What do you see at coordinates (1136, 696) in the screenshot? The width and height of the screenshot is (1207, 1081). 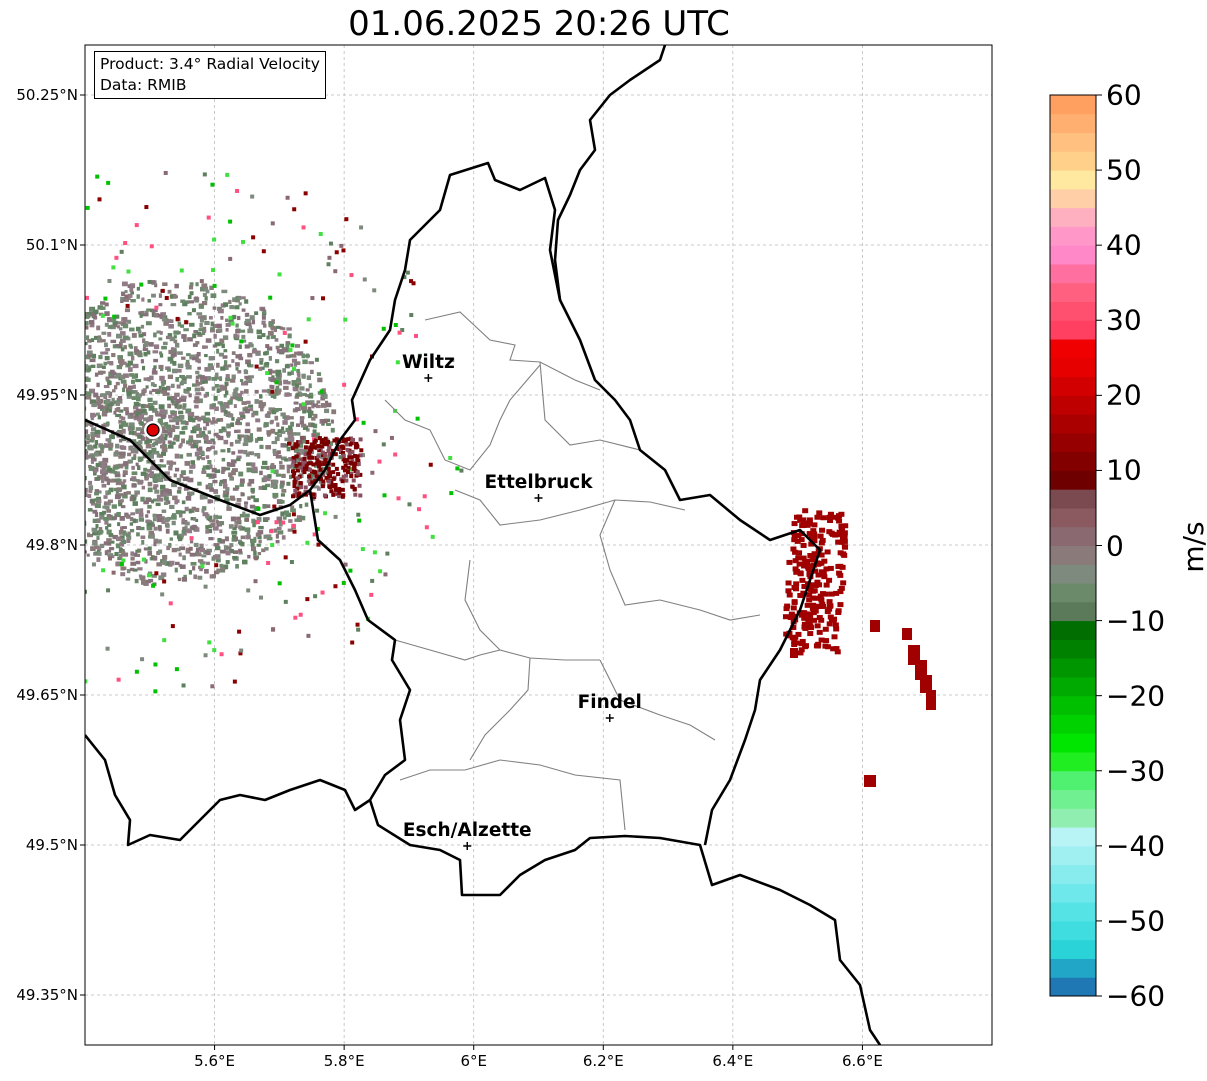 I see `colorbar-tick-label: −20` at bounding box center [1136, 696].